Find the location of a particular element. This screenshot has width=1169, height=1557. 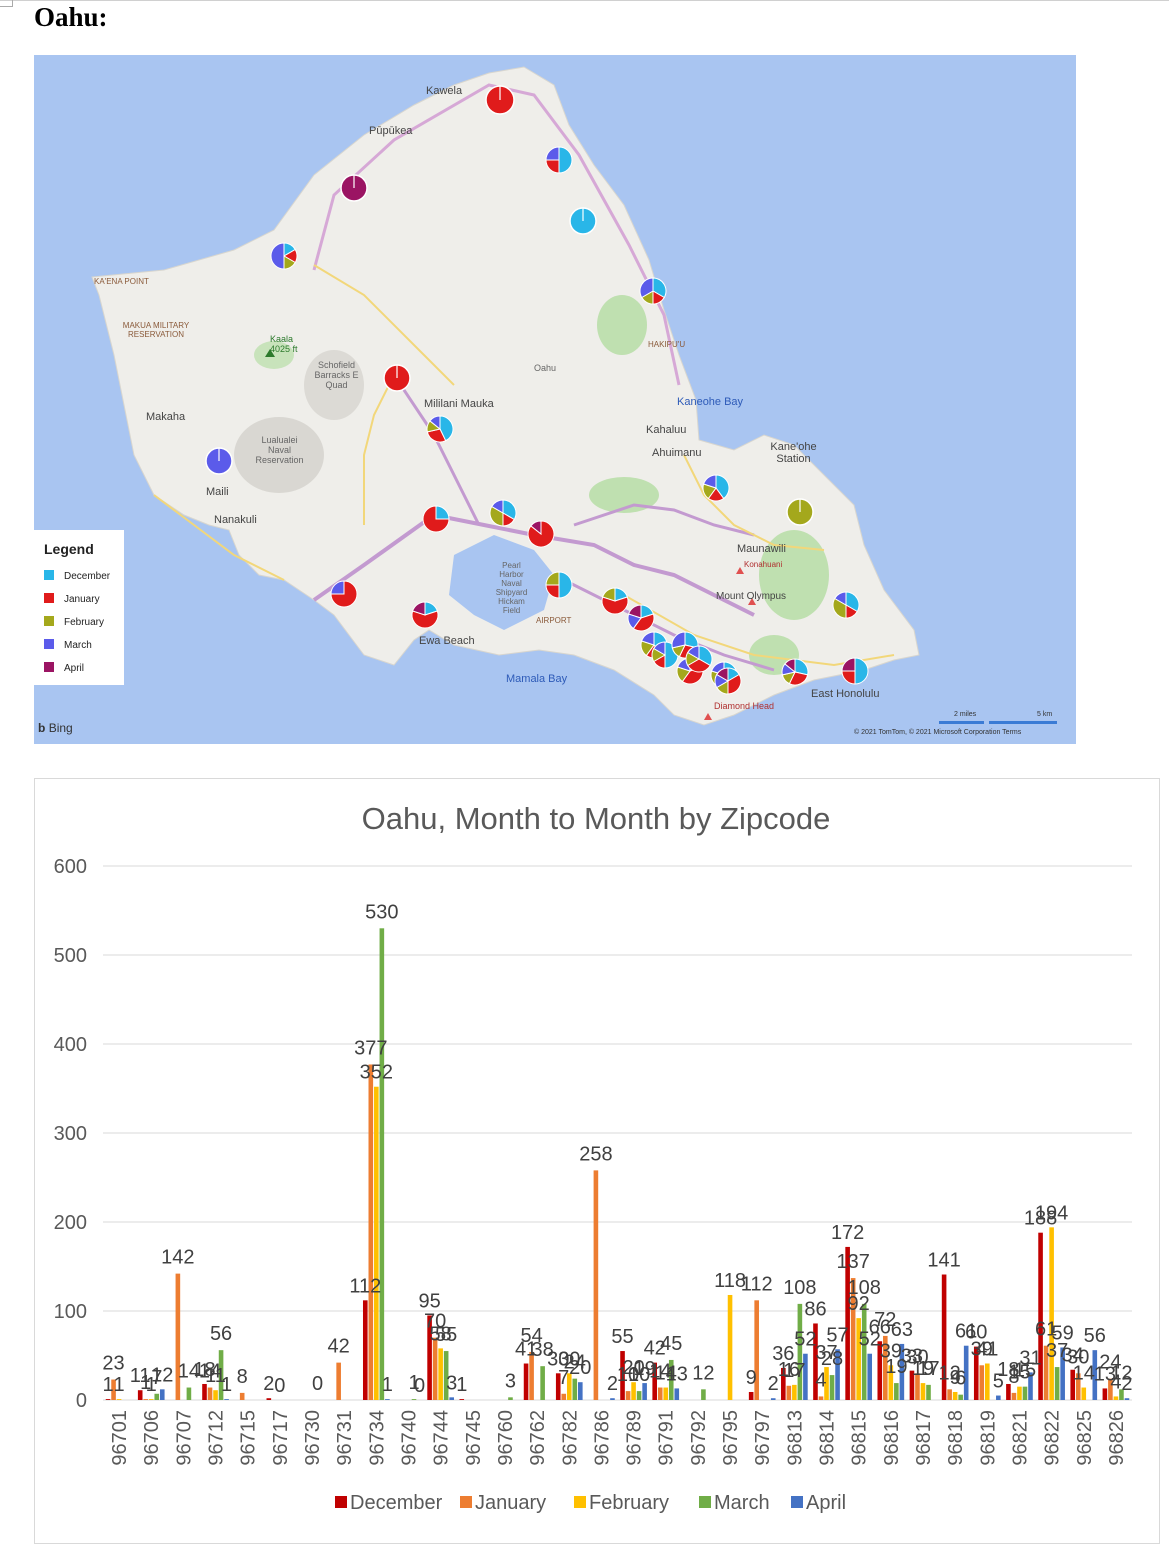

bar-data-label: 55 is located at coordinates (446, 1335).